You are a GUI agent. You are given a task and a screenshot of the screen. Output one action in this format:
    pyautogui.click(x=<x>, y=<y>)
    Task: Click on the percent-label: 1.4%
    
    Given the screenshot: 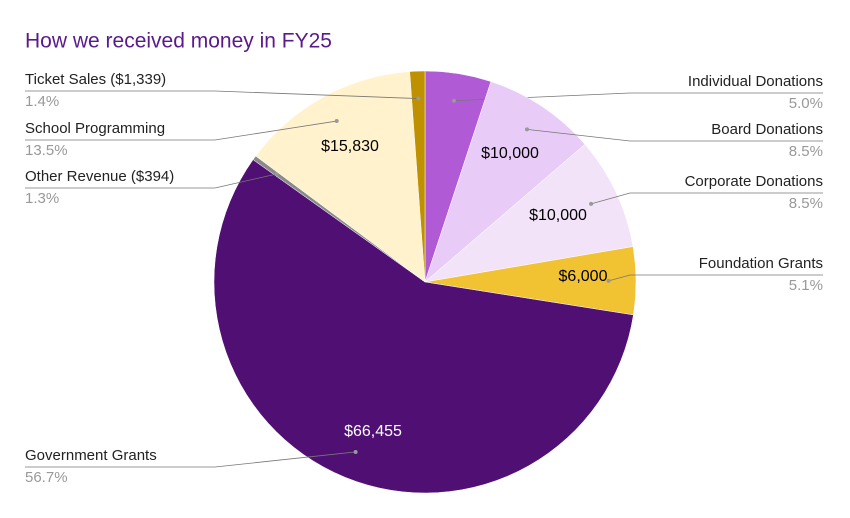 What is the action you would take?
    pyautogui.click(x=42, y=101)
    